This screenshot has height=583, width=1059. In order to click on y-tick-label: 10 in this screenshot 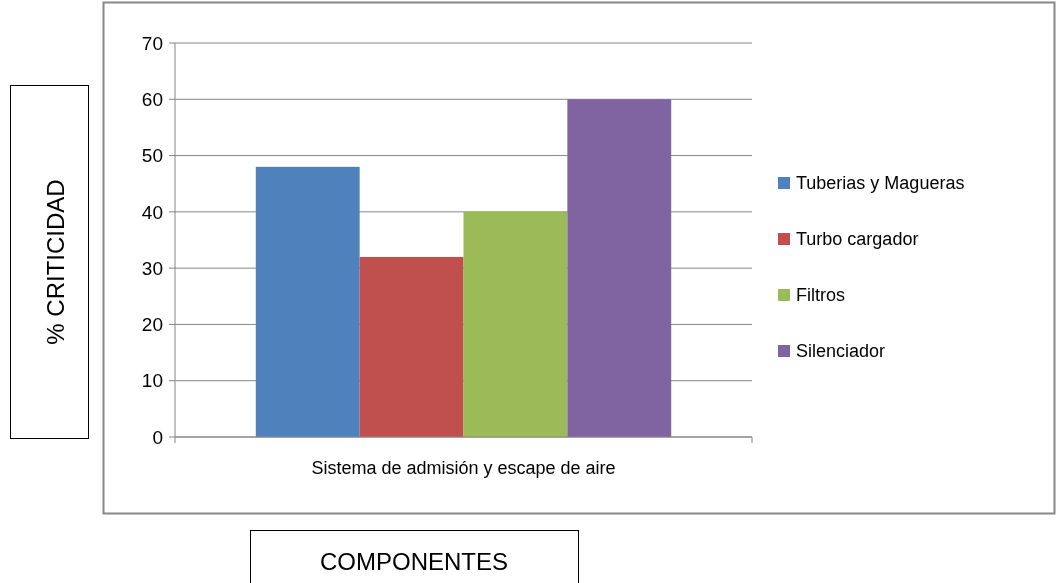, I will do `click(152, 381)`.